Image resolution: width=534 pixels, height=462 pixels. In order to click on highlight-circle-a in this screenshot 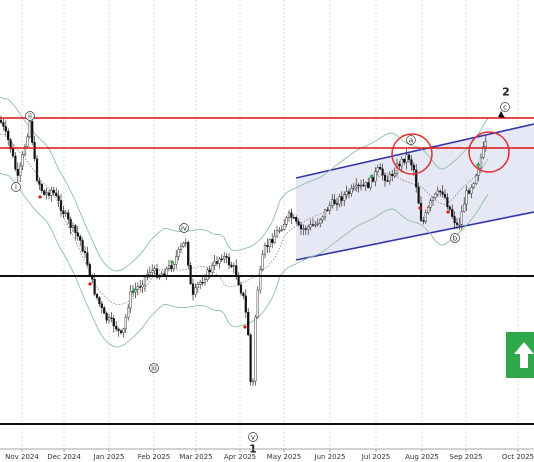, I will do `click(412, 154)`.